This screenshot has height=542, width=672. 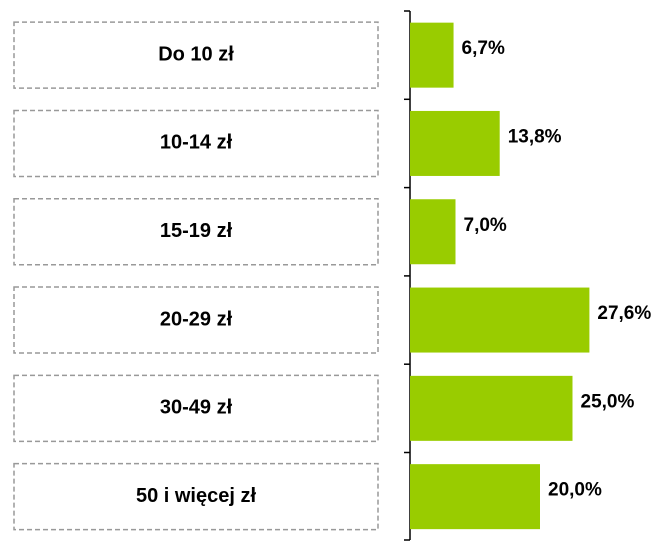 I want to click on value-label: 13,8%, so click(x=535, y=136).